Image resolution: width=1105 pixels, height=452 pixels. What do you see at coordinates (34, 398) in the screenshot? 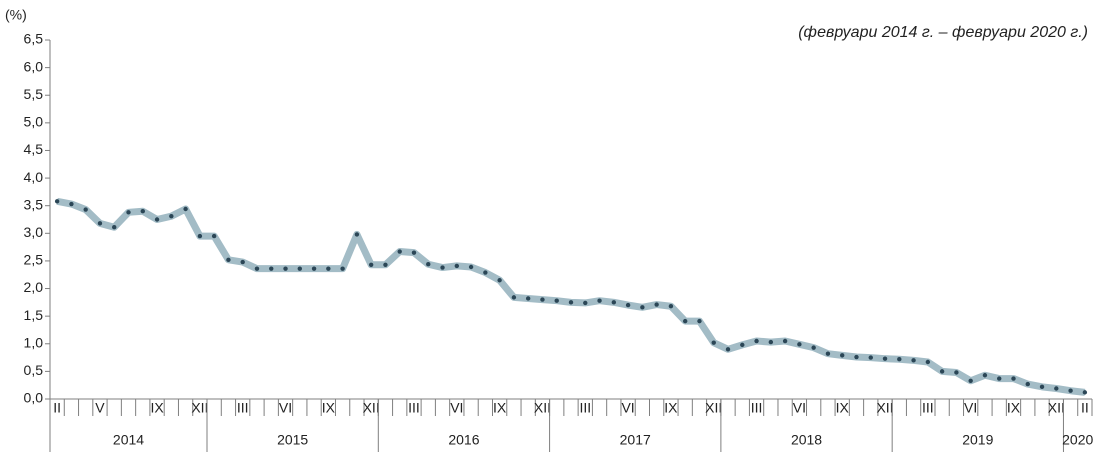
I see `y-tick-label: 0,0` at bounding box center [34, 398].